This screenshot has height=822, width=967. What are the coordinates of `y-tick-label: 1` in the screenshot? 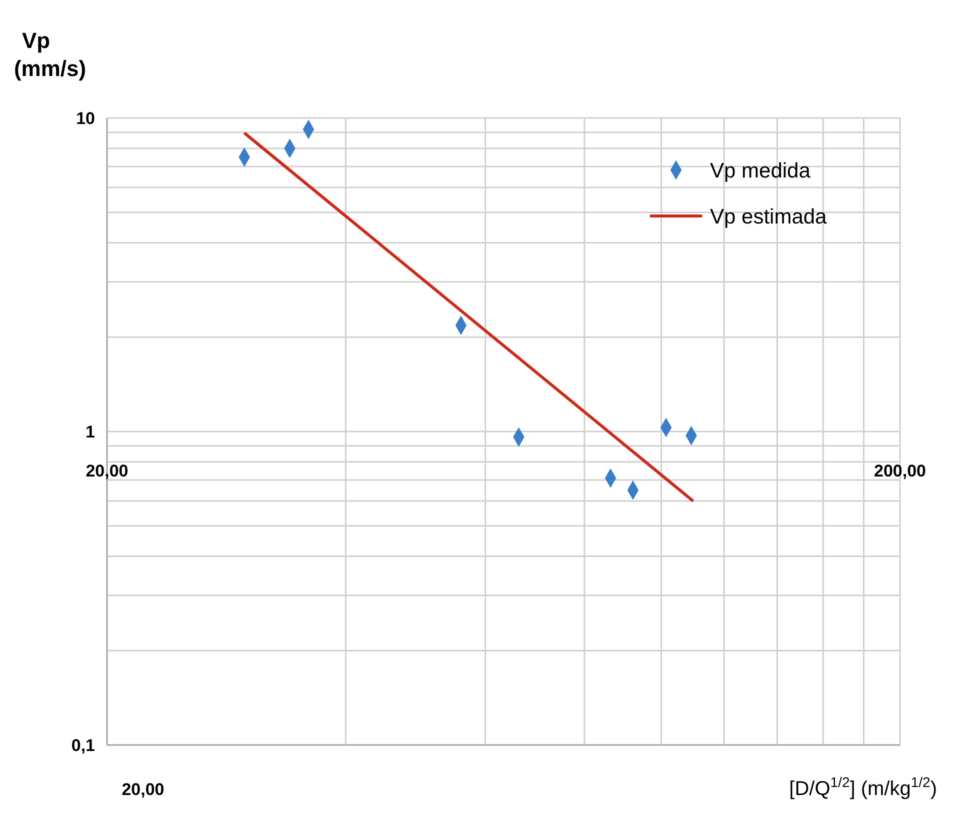 It's located at (90, 432).